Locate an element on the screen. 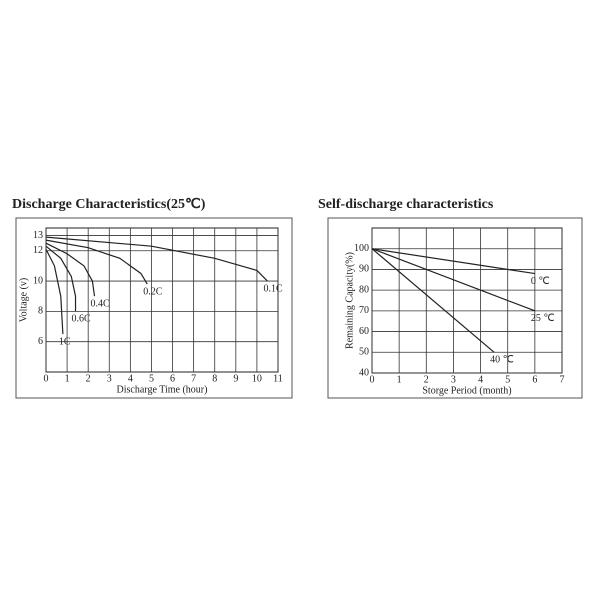 This screenshot has width=600, height=600. y-tick-label: 50 is located at coordinates (364, 352).